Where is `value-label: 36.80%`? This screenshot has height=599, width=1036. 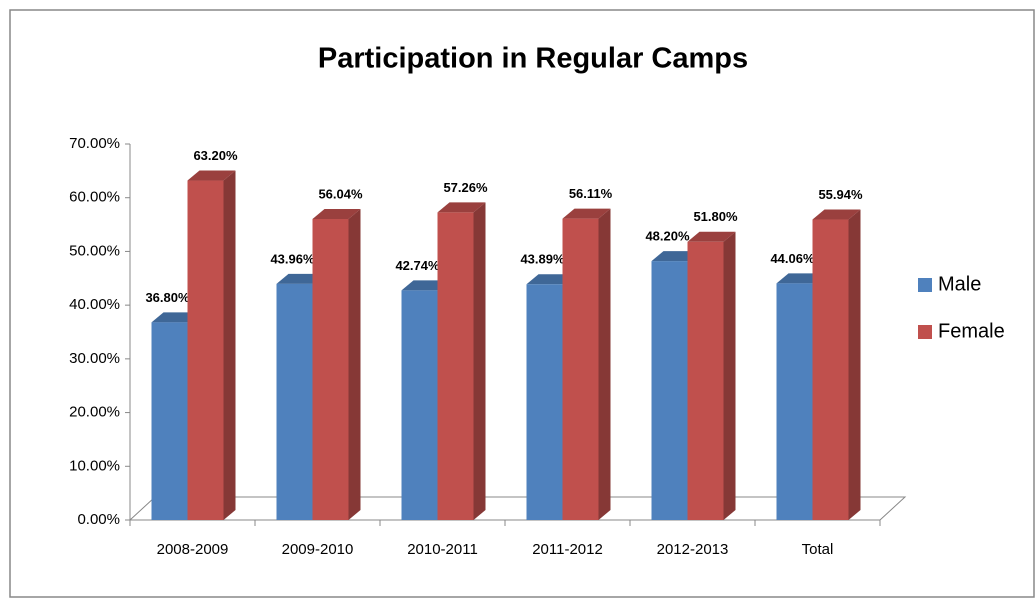 value-label: 36.80% is located at coordinates (167, 297).